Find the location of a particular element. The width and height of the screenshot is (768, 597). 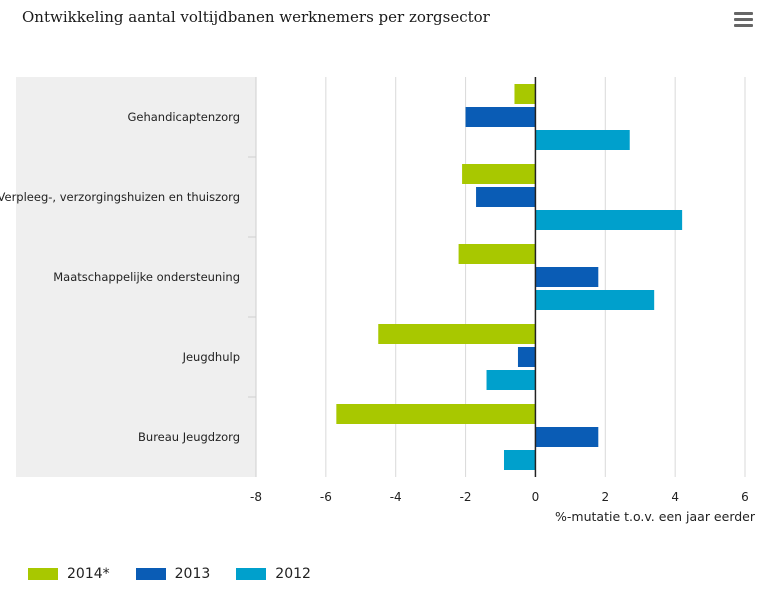

x-tick-label: -4 is located at coordinates (396, 497).